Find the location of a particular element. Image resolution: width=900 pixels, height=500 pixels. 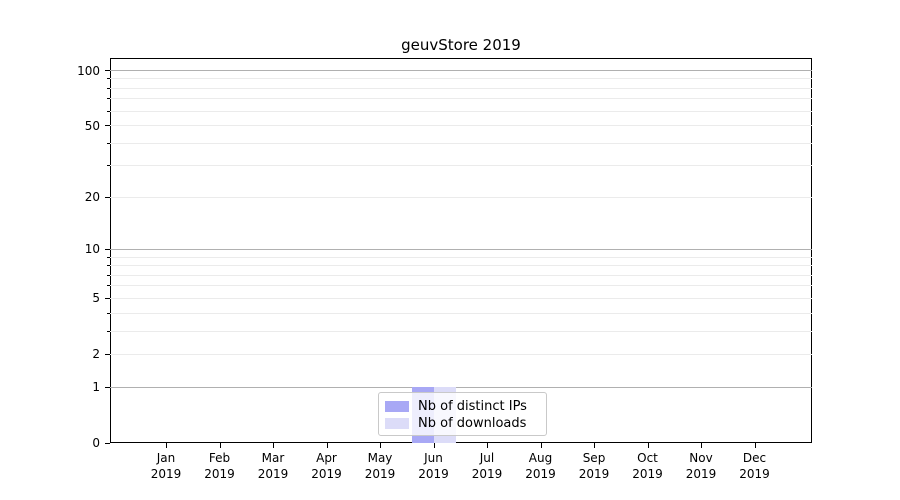

x-tick-month: Jan is located at coordinates (166, 458).